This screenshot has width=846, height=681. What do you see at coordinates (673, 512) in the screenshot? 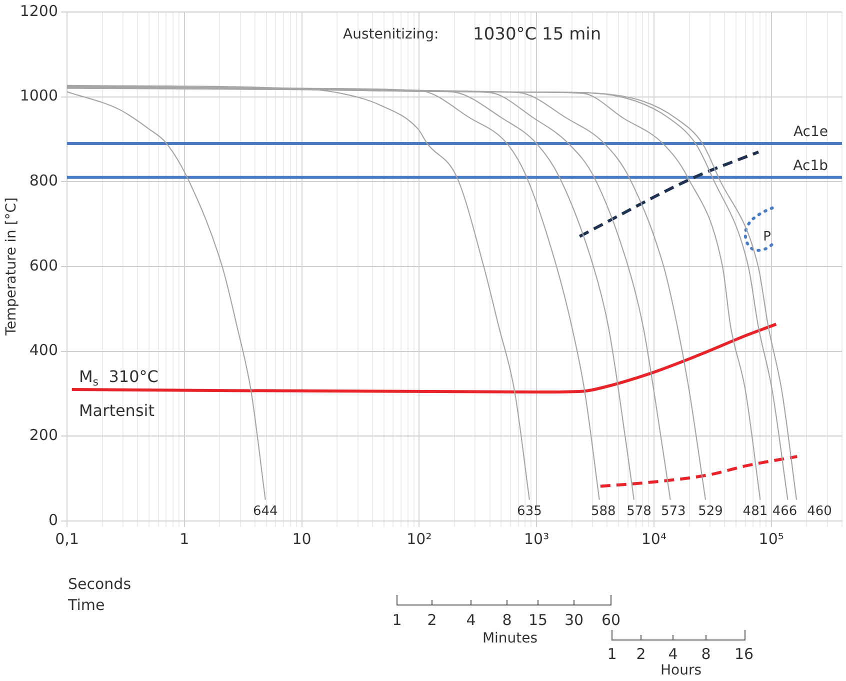
I see `series-label: 573` at bounding box center [673, 512].